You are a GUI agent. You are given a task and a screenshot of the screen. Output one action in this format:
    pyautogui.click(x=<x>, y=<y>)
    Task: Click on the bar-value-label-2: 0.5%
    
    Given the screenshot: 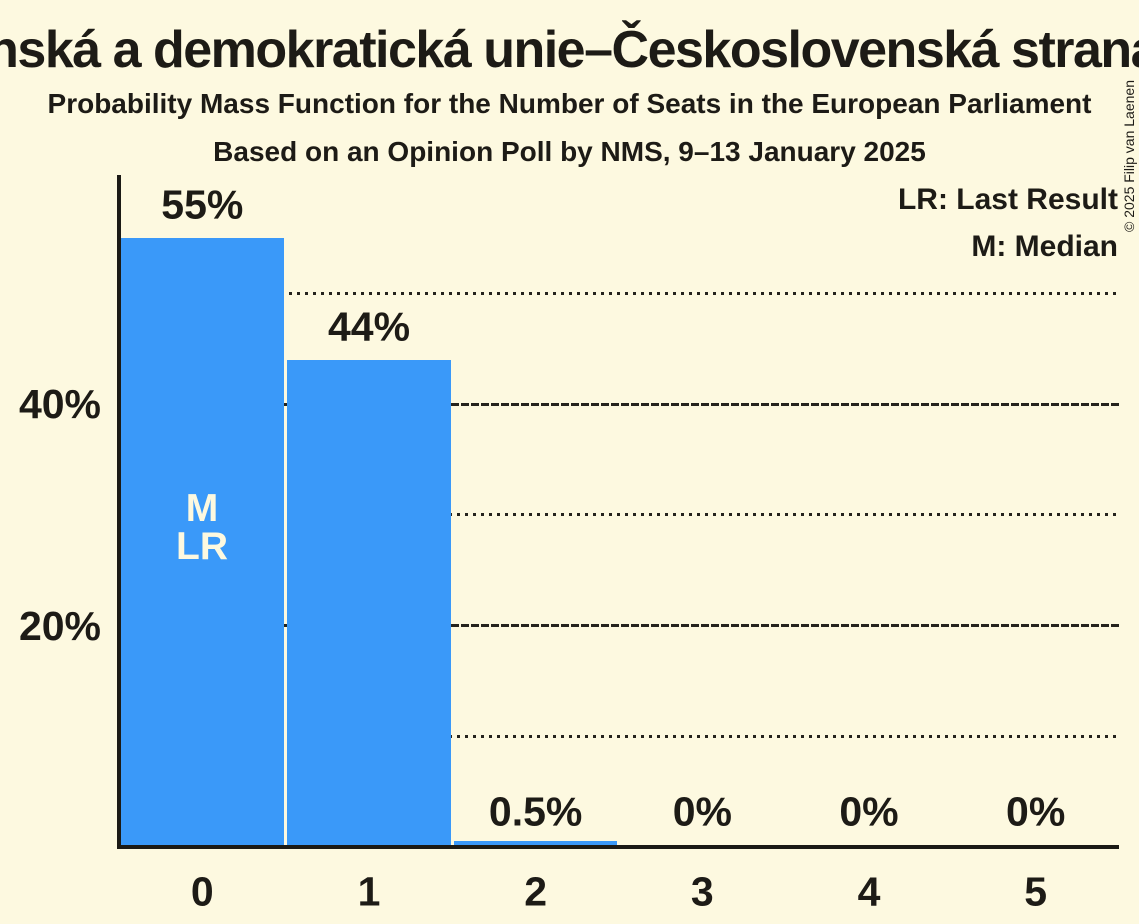 What is the action you would take?
    pyautogui.click(x=535, y=811)
    